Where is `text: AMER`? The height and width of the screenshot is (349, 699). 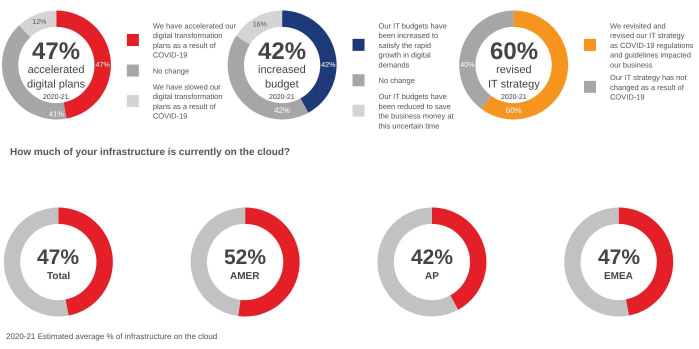 text: AMER is located at coordinates (245, 276).